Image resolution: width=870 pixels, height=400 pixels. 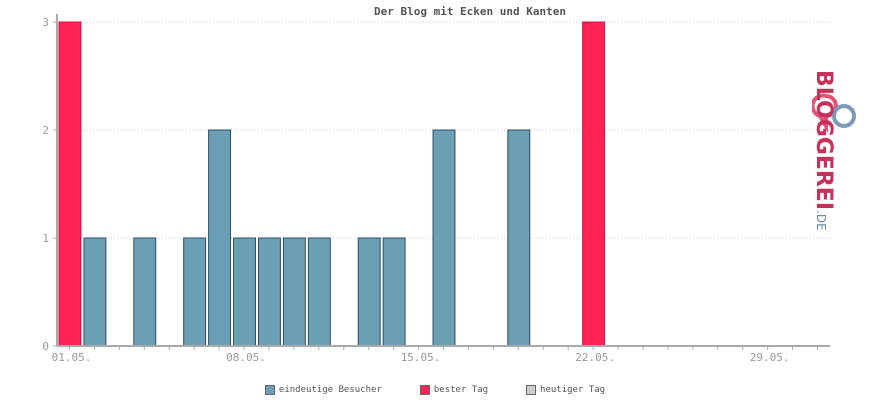 I want to click on legend-swatch-today, so click(x=531, y=390).